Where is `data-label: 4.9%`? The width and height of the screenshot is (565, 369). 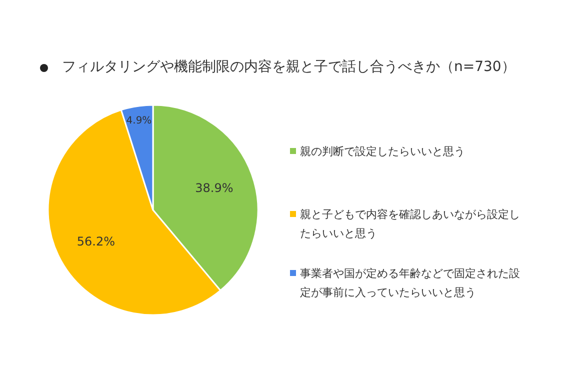 data-label: 4.9% is located at coordinates (139, 121).